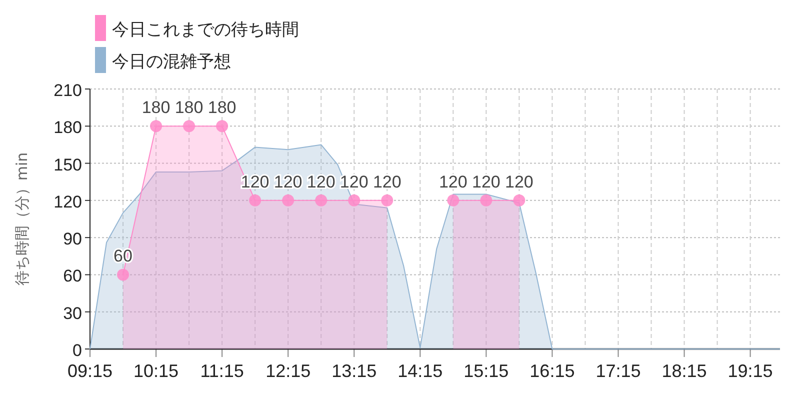  What do you see at coordinates (222, 371) in the screenshot?
I see `x-tick-label: 11:15` at bounding box center [222, 371].